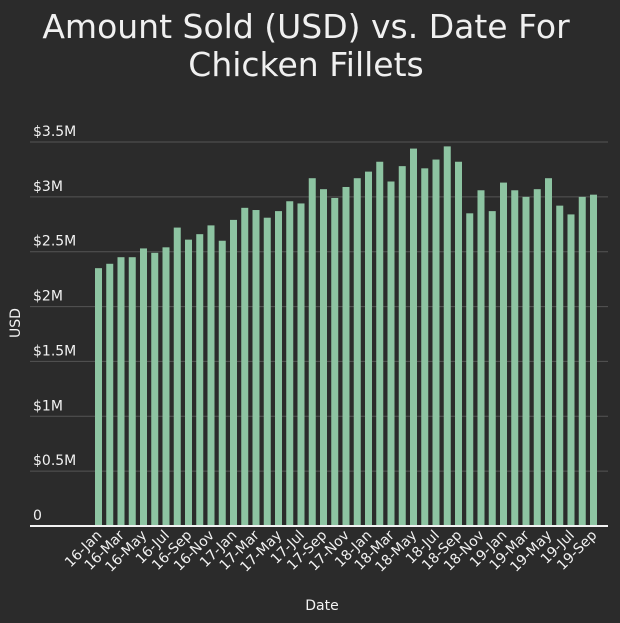  What do you see at coordinates (177, 376) in the screenshot?
I see `bar-16-Aug` at bounding box center [177, 376].